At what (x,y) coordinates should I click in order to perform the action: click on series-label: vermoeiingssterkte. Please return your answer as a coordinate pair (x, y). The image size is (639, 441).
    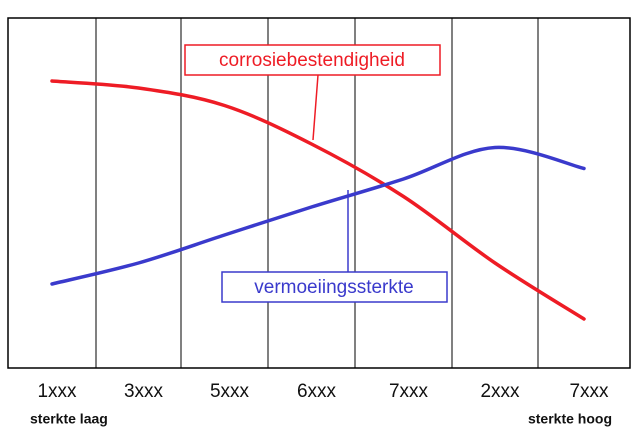
    Looking at the image, I should click on (333, 287).